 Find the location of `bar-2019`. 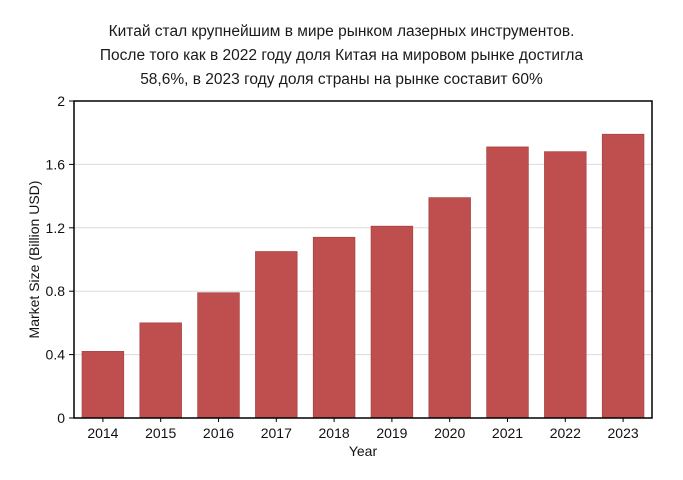

bar-2019 is located at coordinates (392, 322).